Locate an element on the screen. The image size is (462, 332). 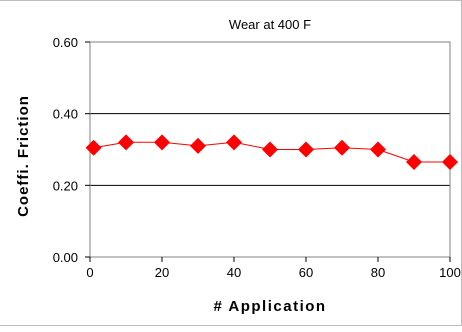
x-tick-label: 100 is located at coordinates (450, 272).